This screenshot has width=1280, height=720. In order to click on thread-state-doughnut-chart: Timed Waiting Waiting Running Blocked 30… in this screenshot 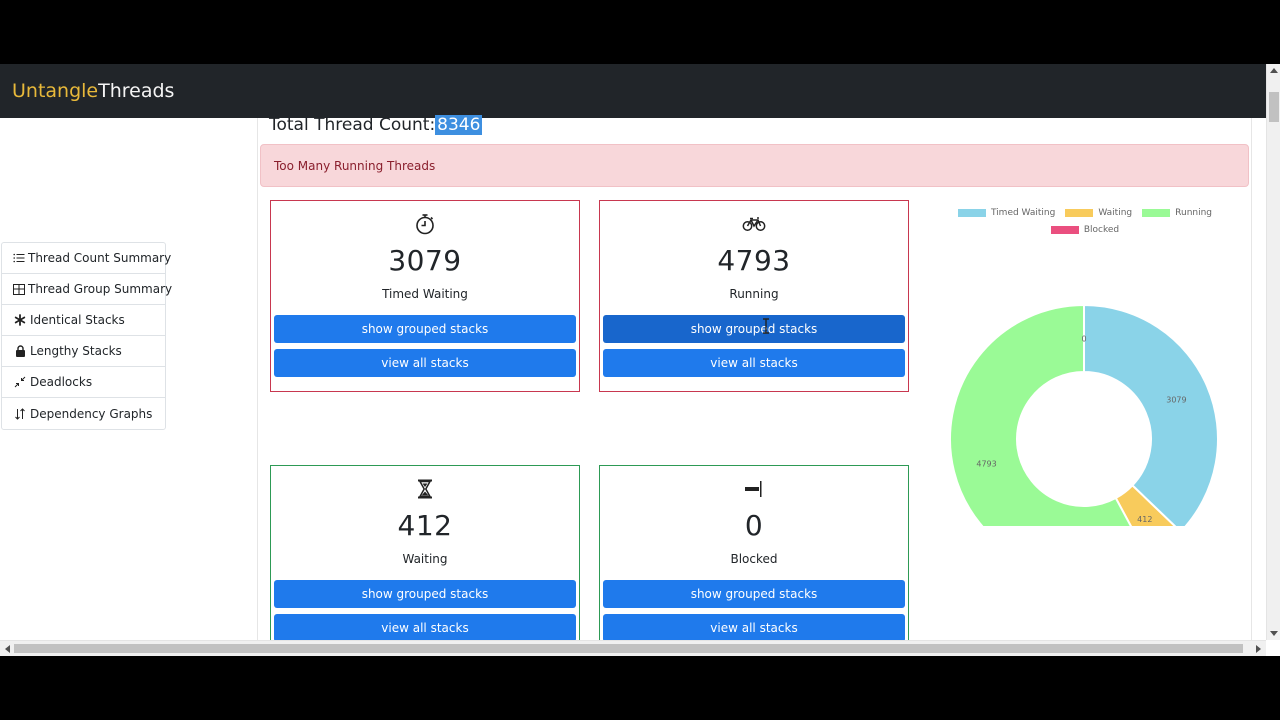, I will do `click(1085, 361)`.